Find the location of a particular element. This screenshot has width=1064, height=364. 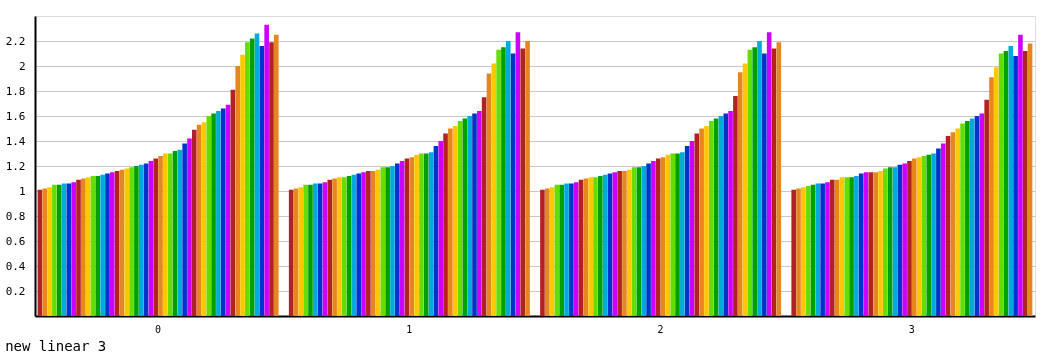

y-tick-label: 2 is located at coordinates (22, 66).